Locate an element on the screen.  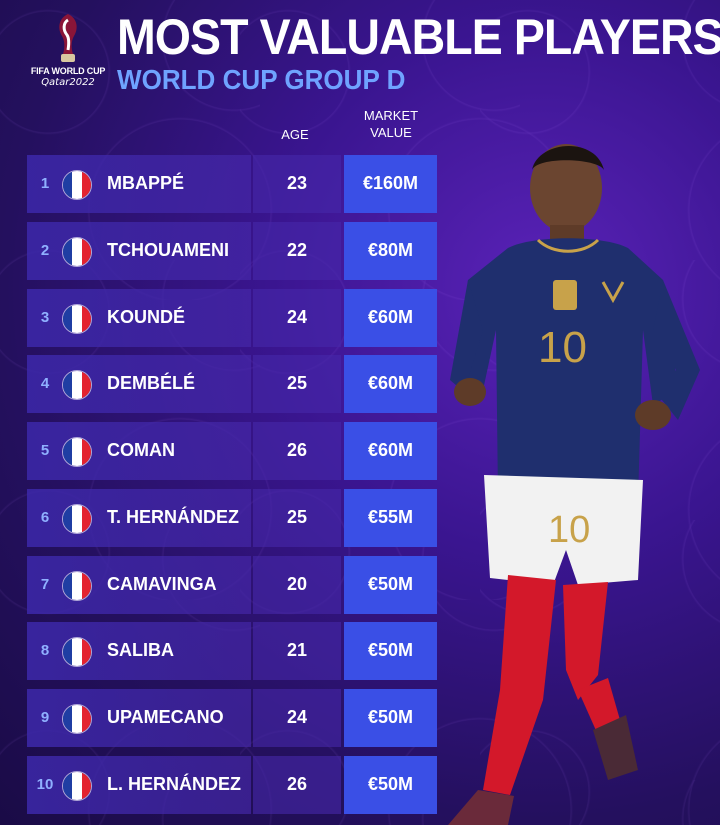
age-cell: 25 is located at coordinates (297, 384).